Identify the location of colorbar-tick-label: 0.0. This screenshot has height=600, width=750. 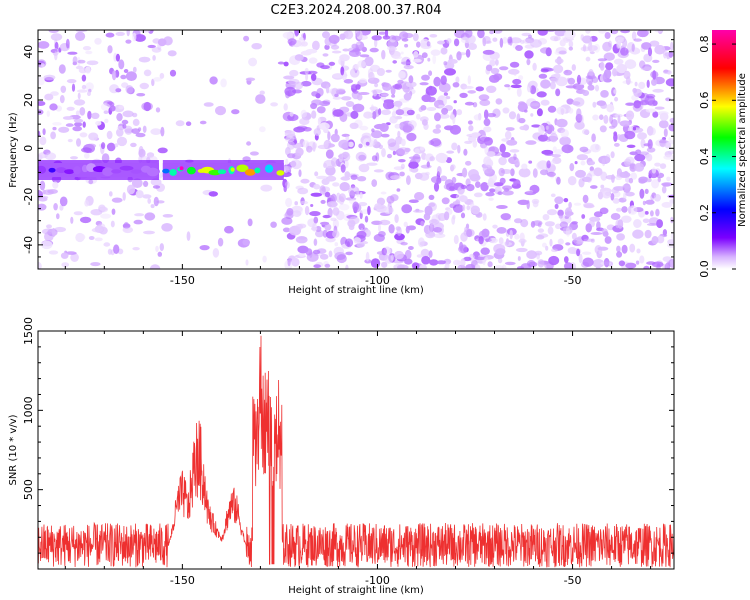
(704, 269).